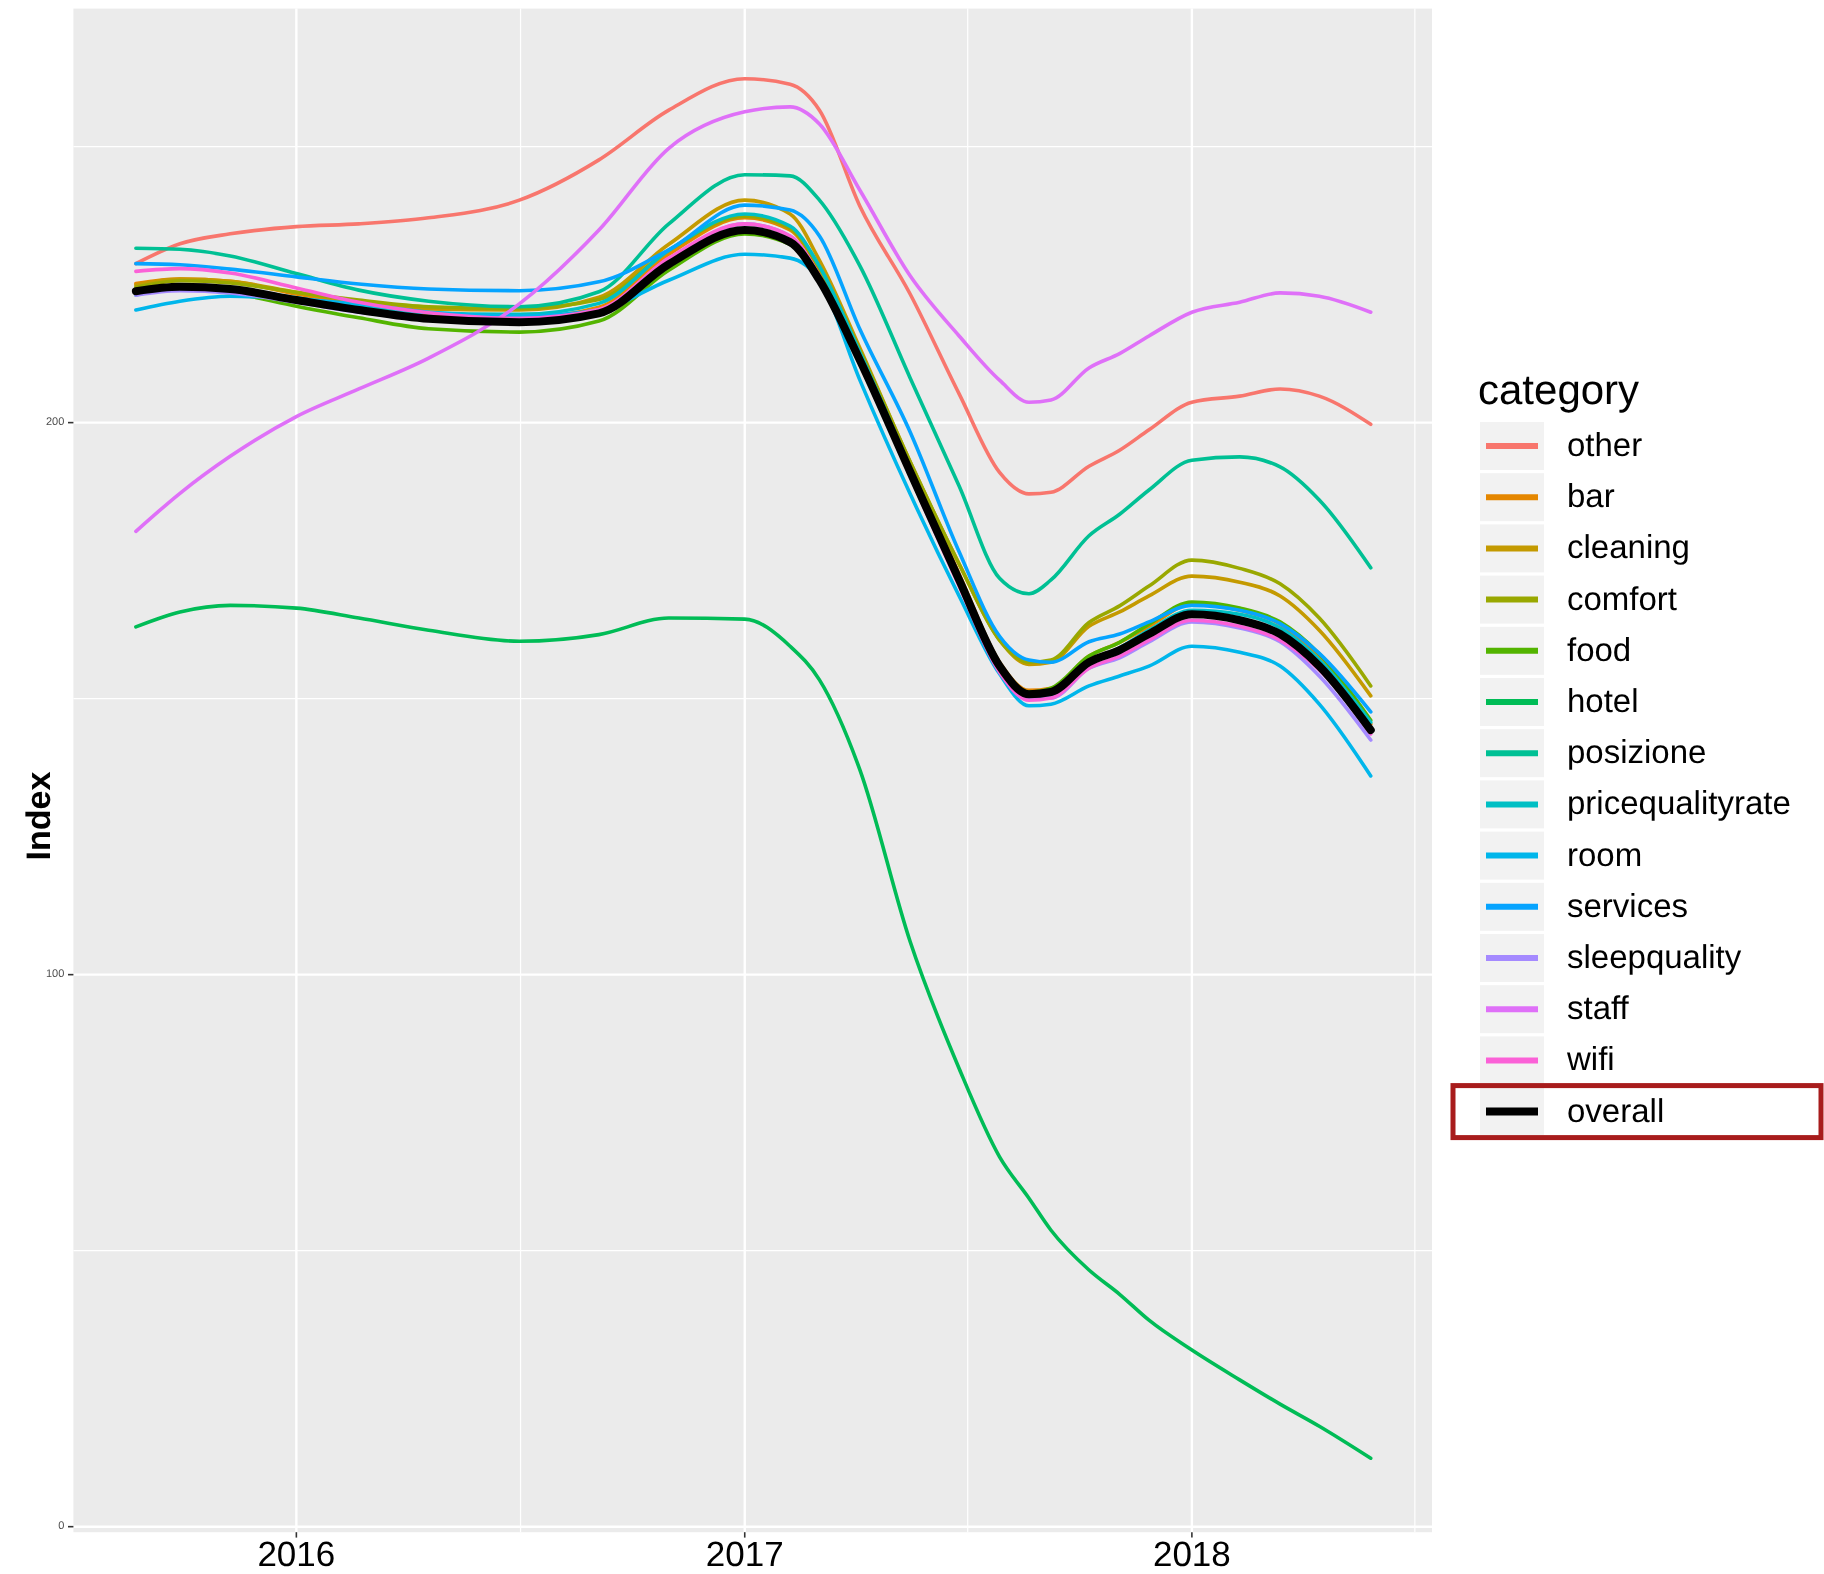 Image resolution: width=1824 pixels, height=1574 pixels. I want to click on x-tick-label: 2016, so click(296, 1554).